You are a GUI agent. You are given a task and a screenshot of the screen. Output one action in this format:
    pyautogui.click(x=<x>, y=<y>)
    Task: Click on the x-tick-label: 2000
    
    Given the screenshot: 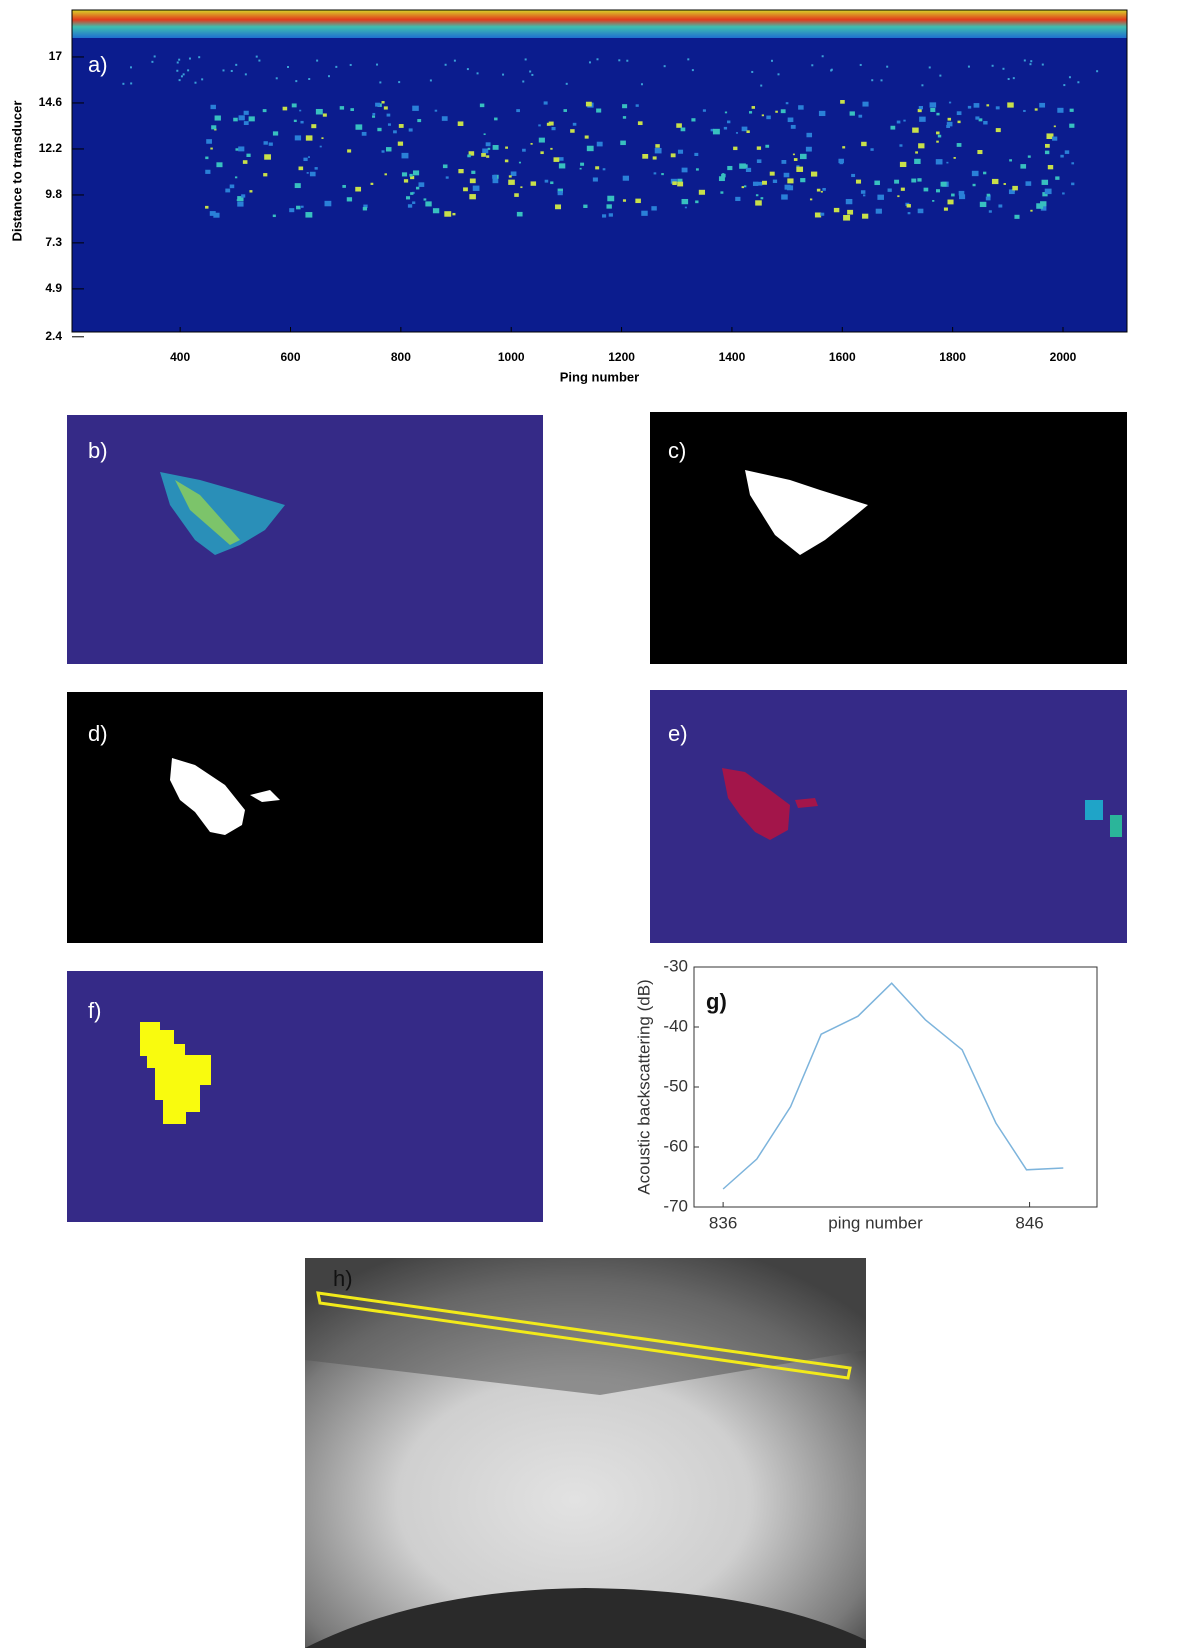 What is the action you would take?
    pyautogui.click(x=1063, y=357)
    